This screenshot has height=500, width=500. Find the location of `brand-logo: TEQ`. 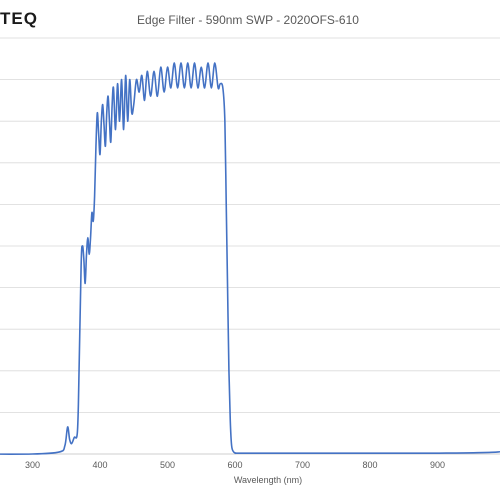

brand-logo: TEQ is located at coordinates (19, 18).